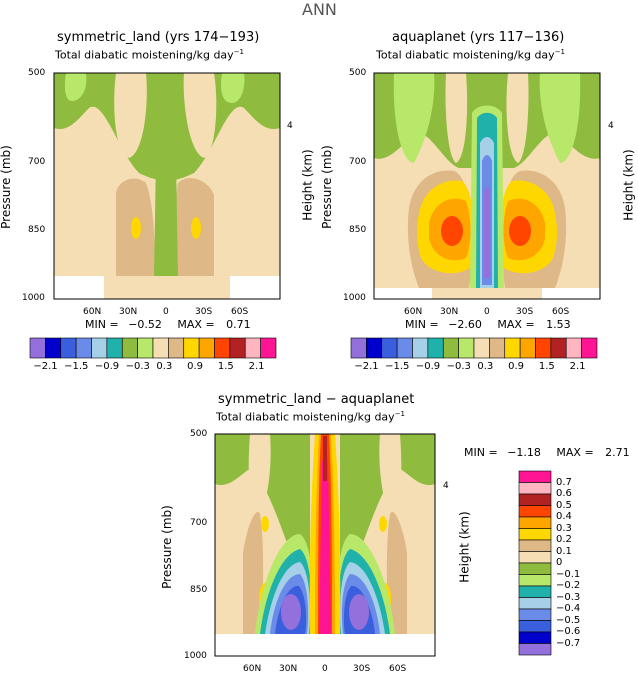  What do you see at coordinates (196, 324) in the screenshot?
I see `panel1-max-label: MAX =` at bounding box center [196, 324].